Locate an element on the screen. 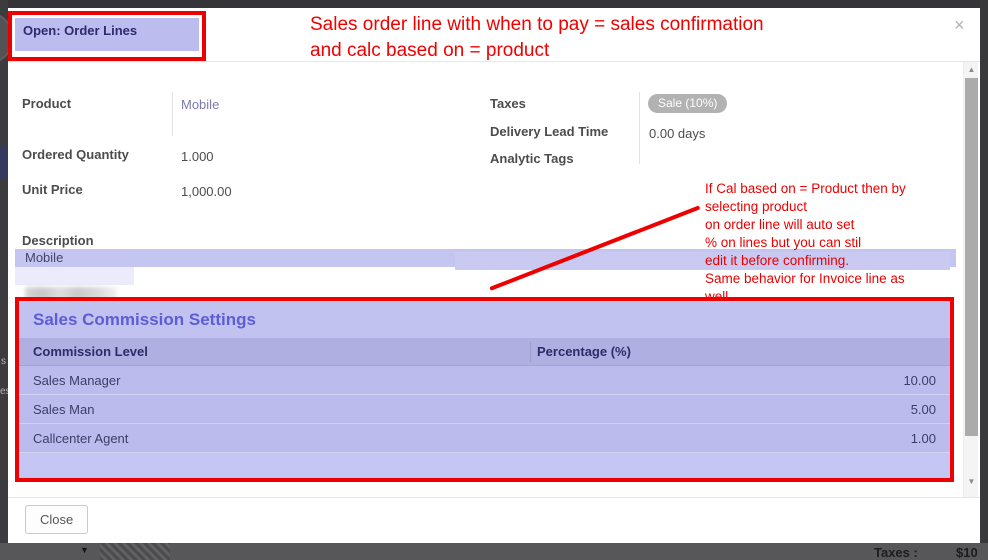  percentage-column-header: Percentage (%) is located at coordinates (740, 351).